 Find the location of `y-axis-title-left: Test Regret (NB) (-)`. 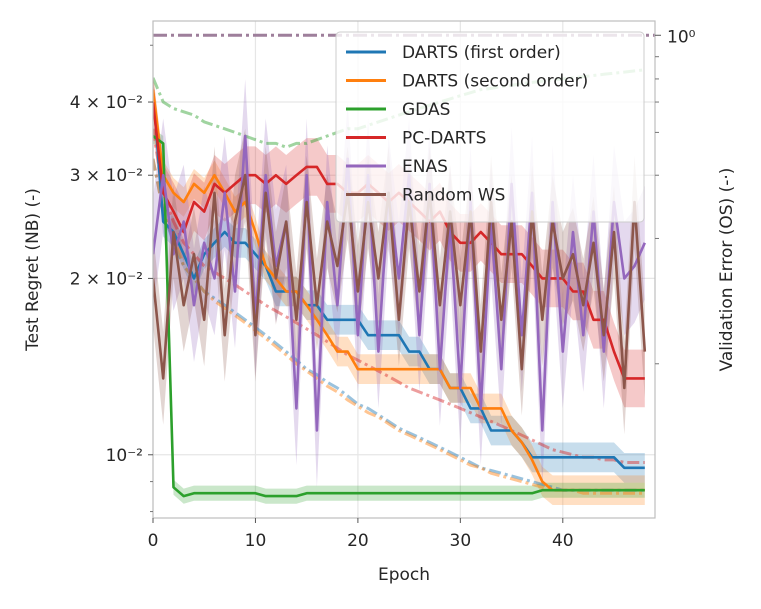

y-axis-title-left: Test Regret (NB) (-) is located at coordinates (33, 270).